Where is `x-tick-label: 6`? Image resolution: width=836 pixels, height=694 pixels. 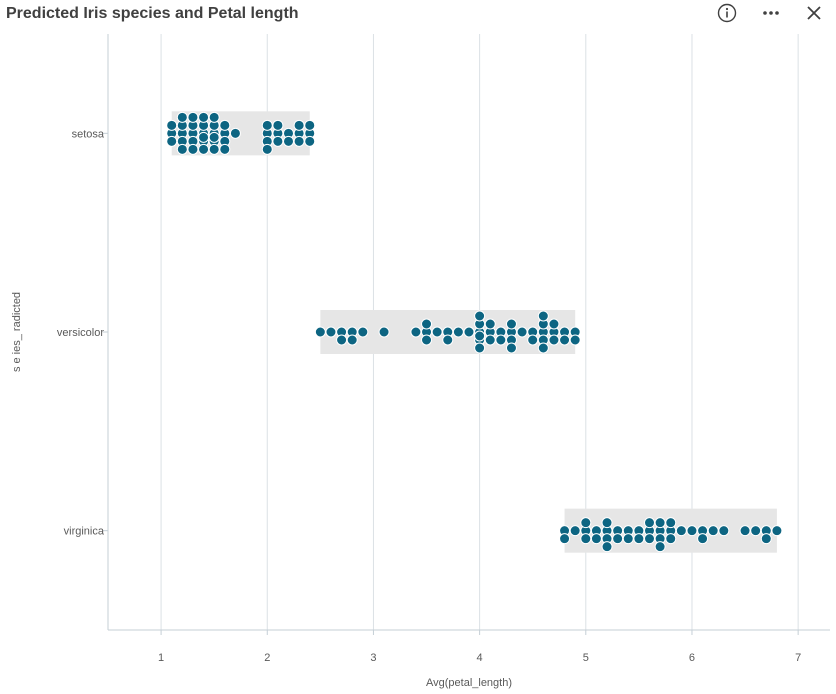 x-tick-label: 6 is located at coordinates (692, 658).